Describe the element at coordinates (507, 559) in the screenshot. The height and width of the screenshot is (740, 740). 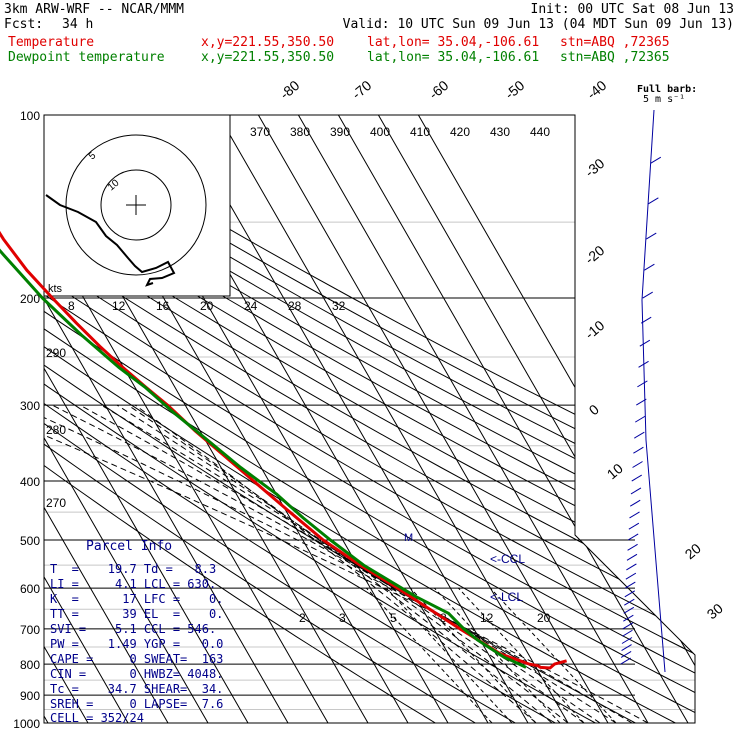
I see `ccl-marker: <-CCL` at that location.